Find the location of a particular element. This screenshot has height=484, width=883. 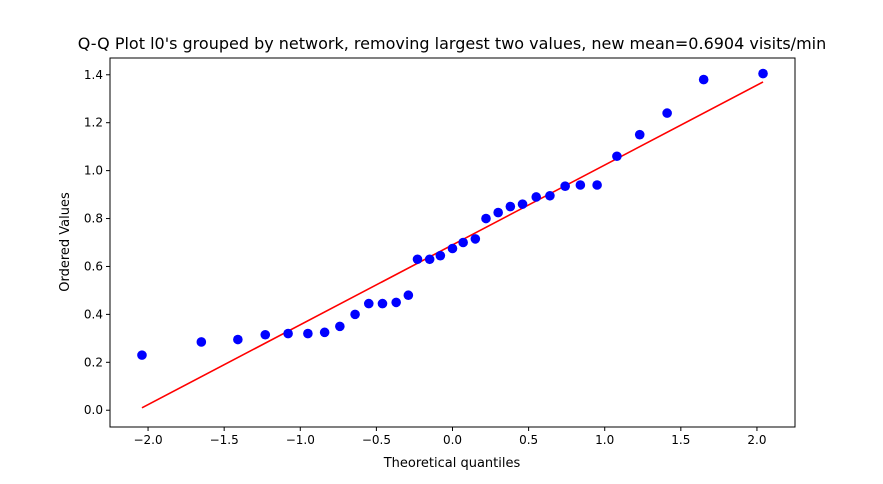

x-tick-label: 0.0 is located at coordinates (452, 440).